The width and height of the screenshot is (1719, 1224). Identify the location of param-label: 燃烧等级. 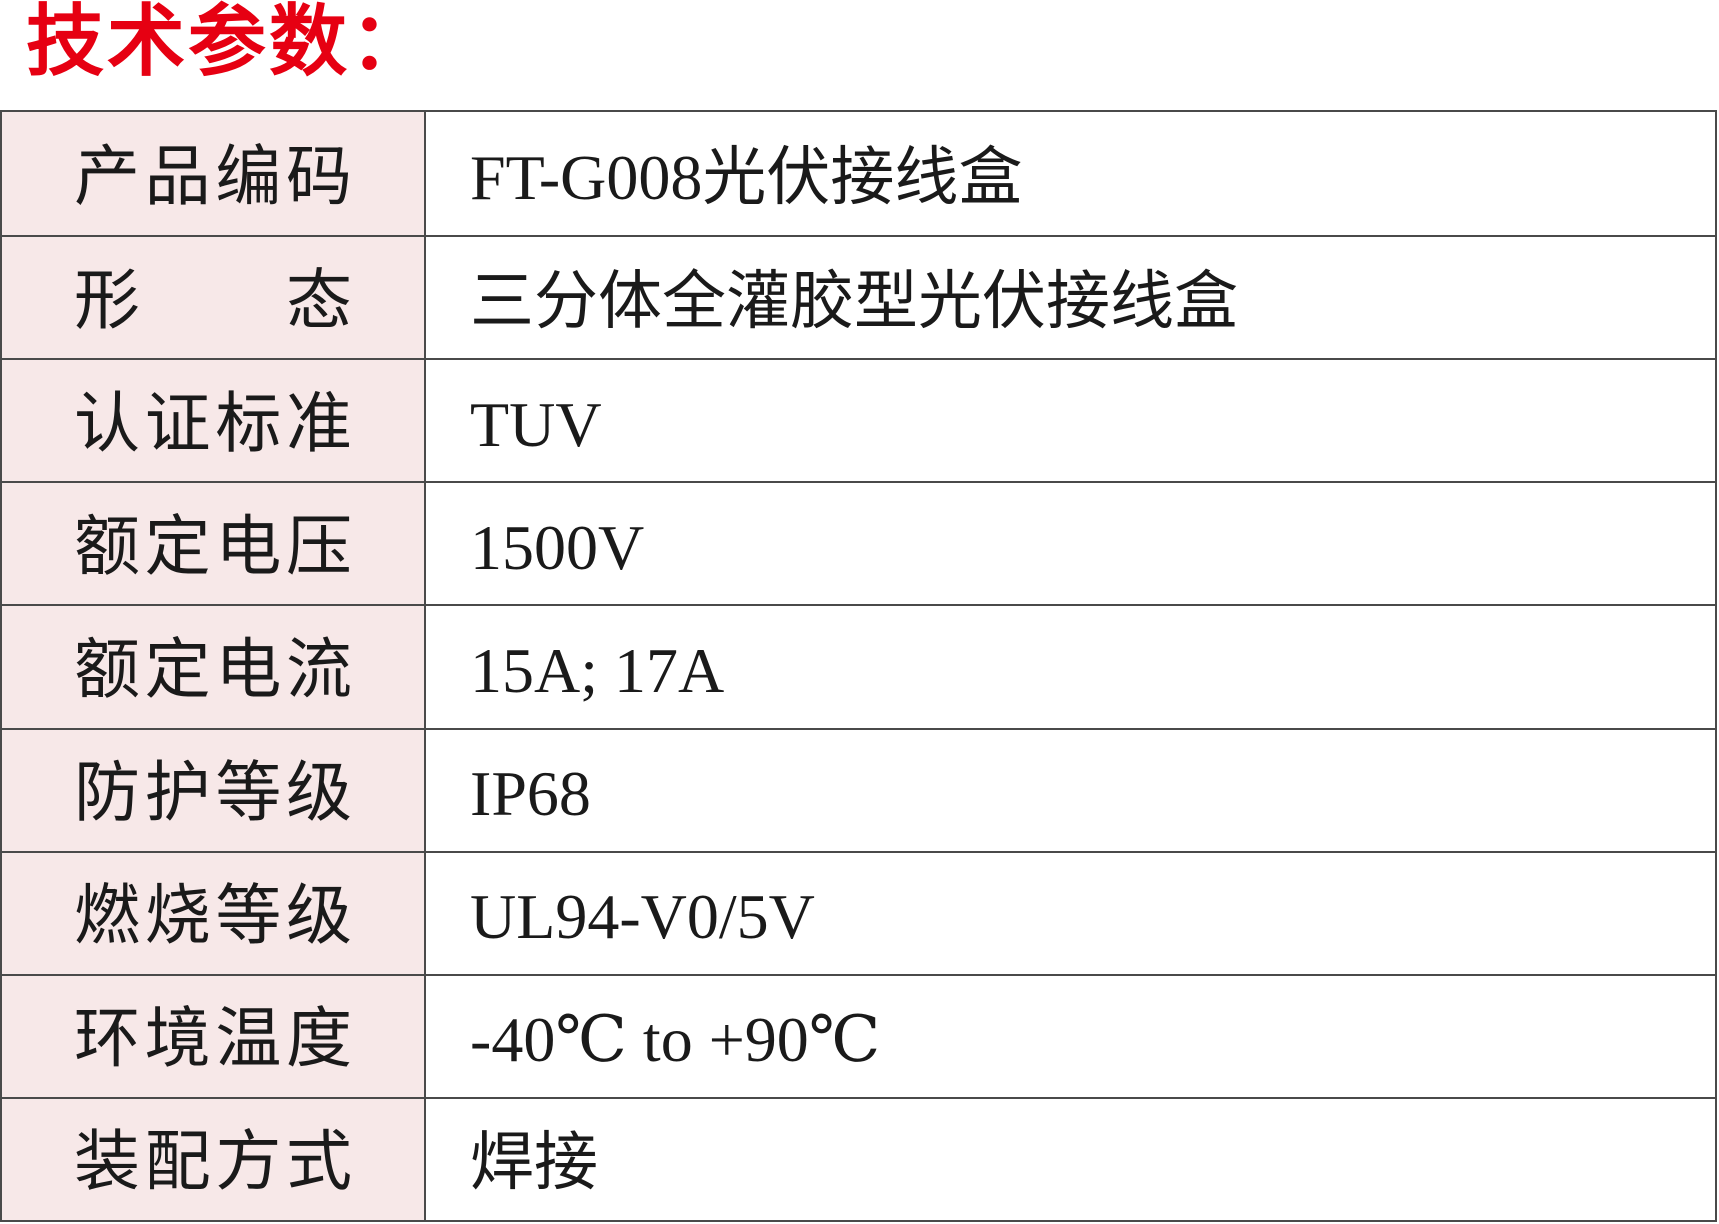
(213, 917).